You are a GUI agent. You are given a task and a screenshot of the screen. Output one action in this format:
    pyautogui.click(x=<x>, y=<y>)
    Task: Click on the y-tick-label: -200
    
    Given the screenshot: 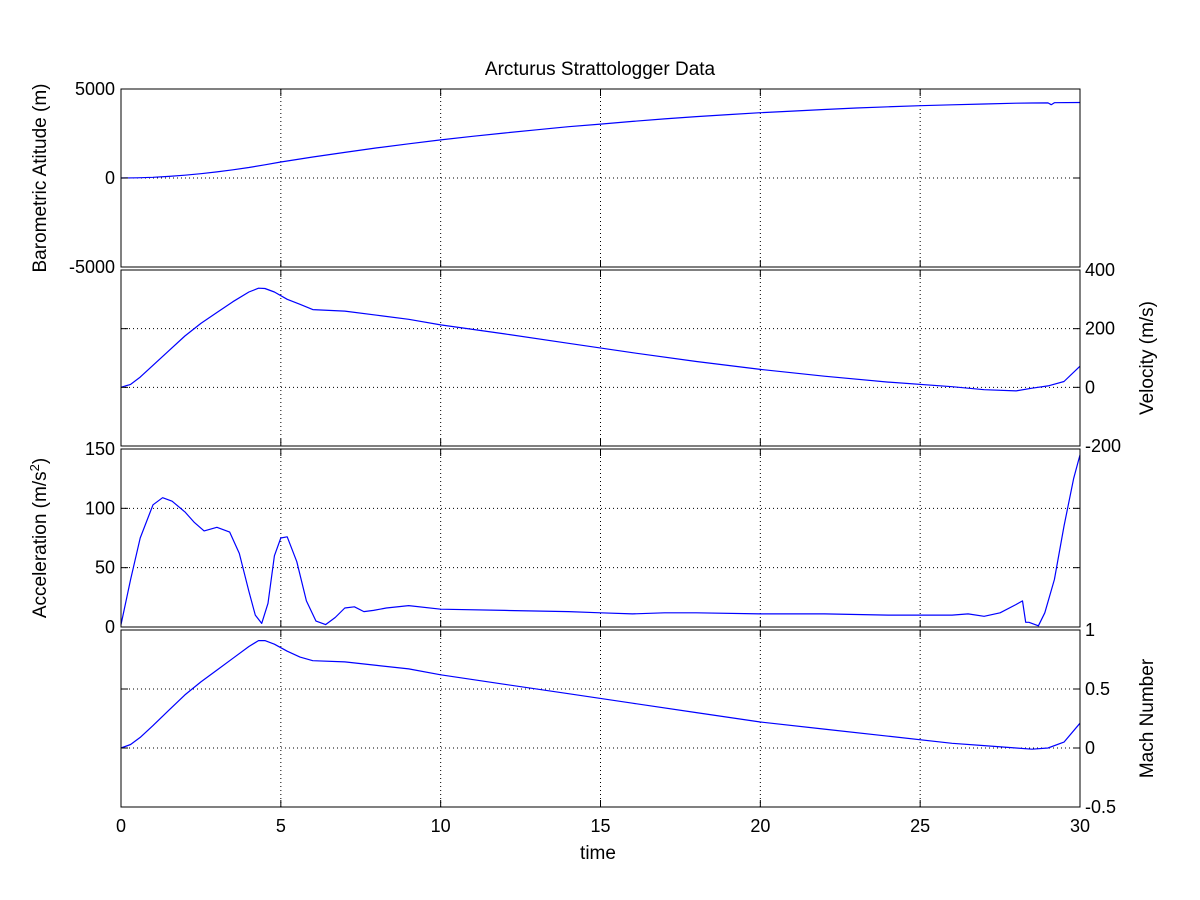 What is the action you would take?
    pyautogui.click(x=1103, y=446)
    